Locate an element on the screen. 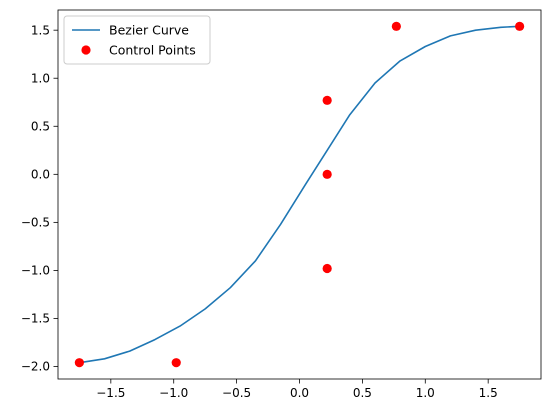 This screenshot has width=559, height=413. legend: Bezier Curve Control Points is located at coordinates (137, 40).